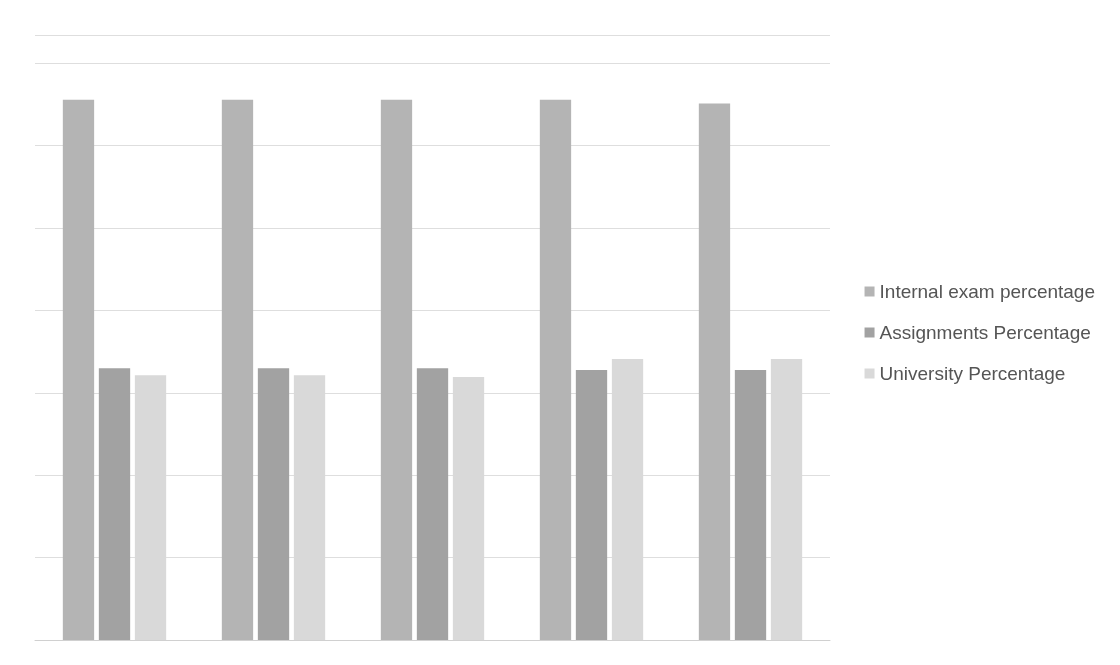 This screenshot has height=665, width=1120. What do you see at coordinates (987, 291) in the screenshot?
I see `legend-label: Internal exam percentage` at bounding box center [987, 291].